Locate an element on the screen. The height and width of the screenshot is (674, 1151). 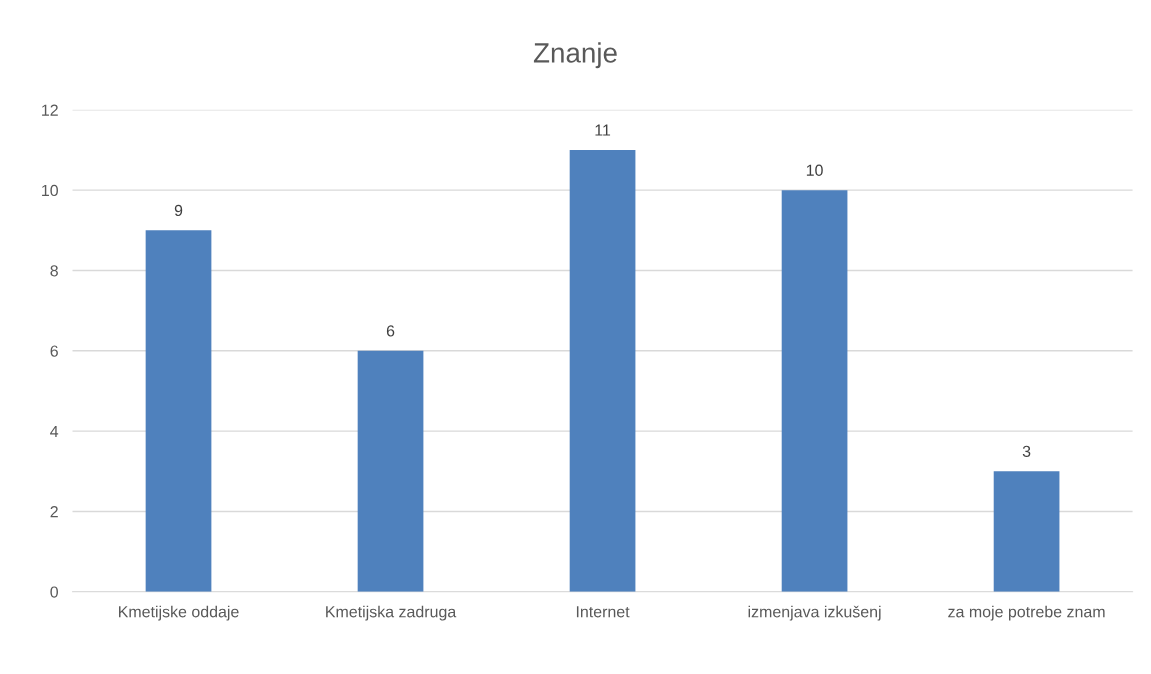
data-label: 6 is located at coordinates (390, 331).